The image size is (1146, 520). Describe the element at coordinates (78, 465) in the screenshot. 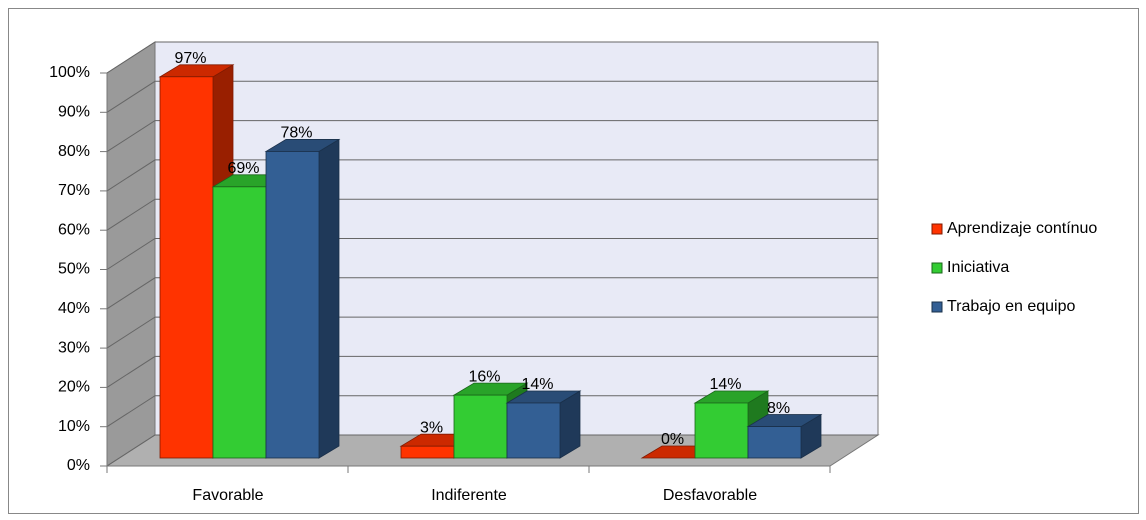

I see `y-tick-label: 0%` at that location.